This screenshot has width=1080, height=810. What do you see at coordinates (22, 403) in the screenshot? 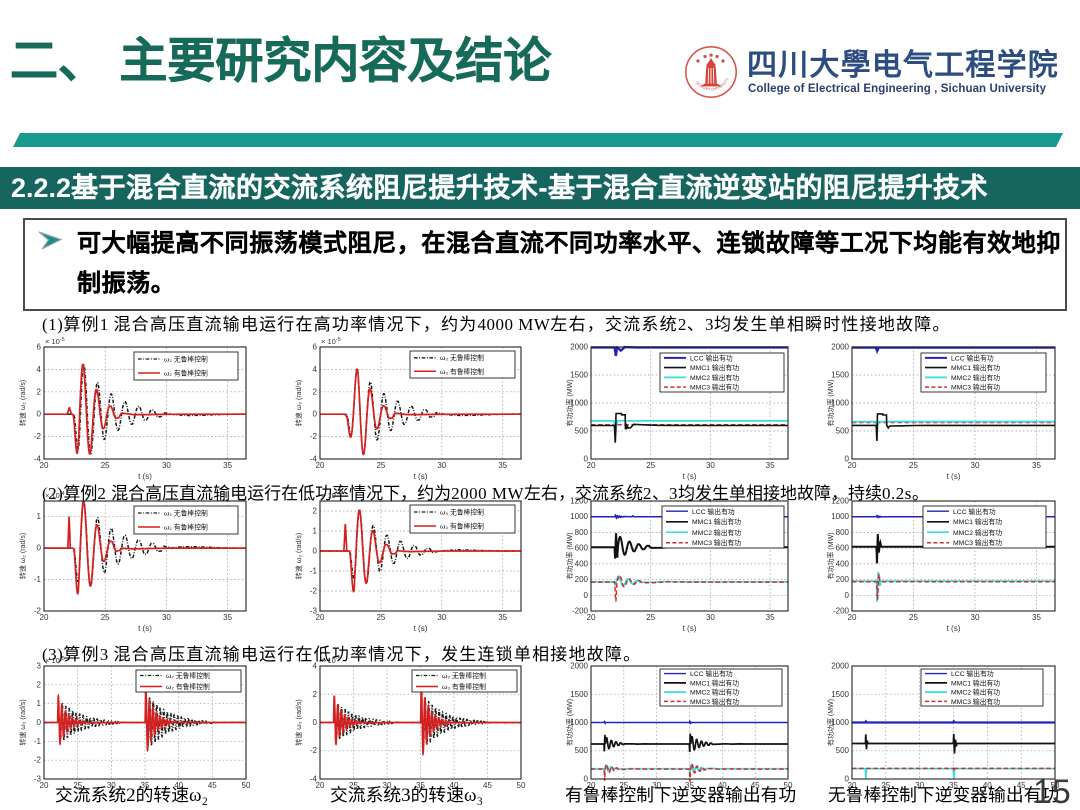
I see `svg-text: 转速 ω₂ (rad/s)` at bounding box center [22, 403].